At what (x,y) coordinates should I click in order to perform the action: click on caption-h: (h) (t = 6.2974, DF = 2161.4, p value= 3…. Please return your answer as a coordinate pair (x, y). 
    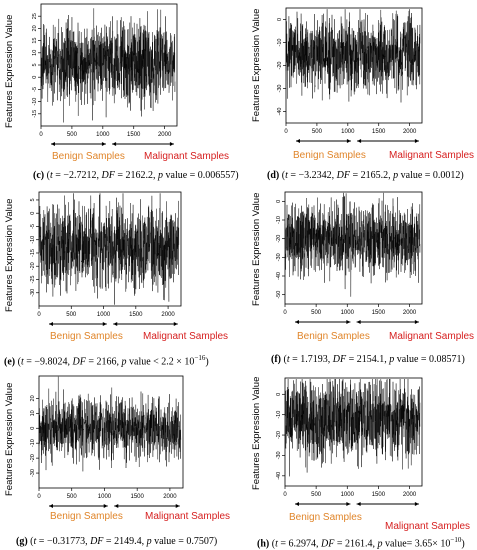
    Looking at the image, I should click on (361, 543).